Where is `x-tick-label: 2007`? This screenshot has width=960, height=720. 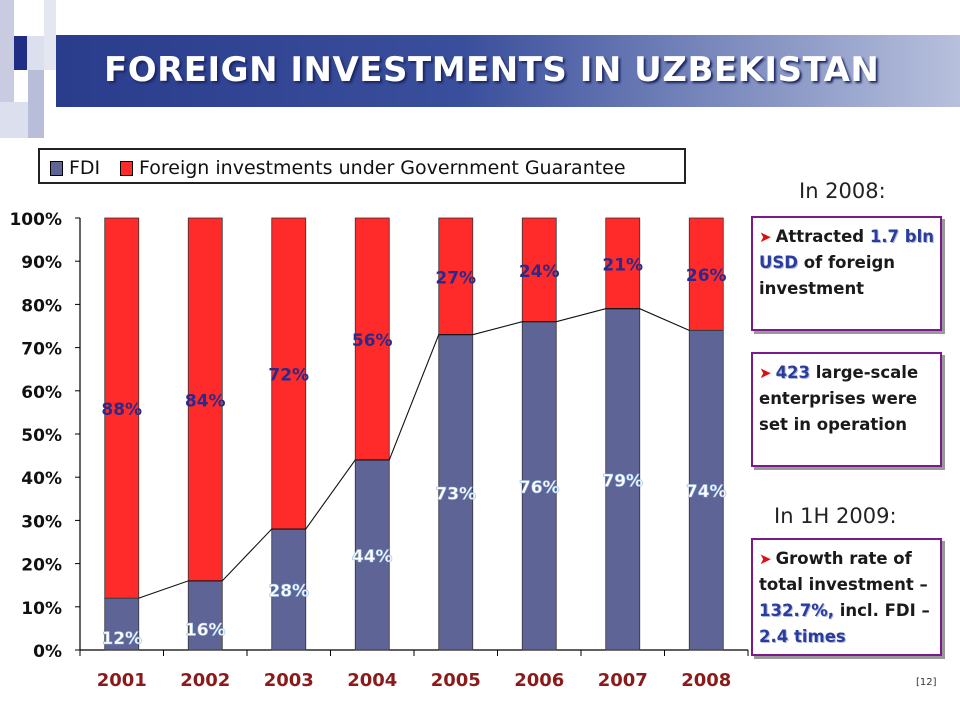 x-tick-label: 2007 is located at coordinates (623, 680).